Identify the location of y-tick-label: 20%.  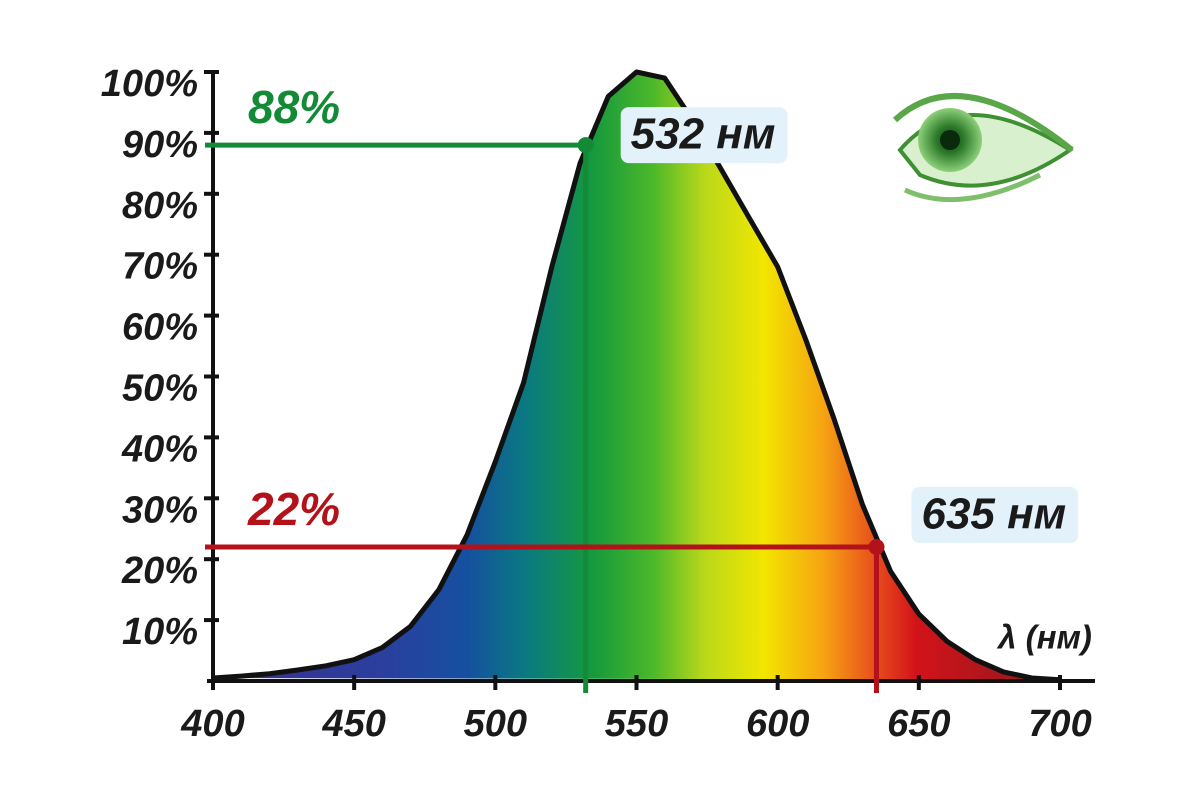
(159, 571).